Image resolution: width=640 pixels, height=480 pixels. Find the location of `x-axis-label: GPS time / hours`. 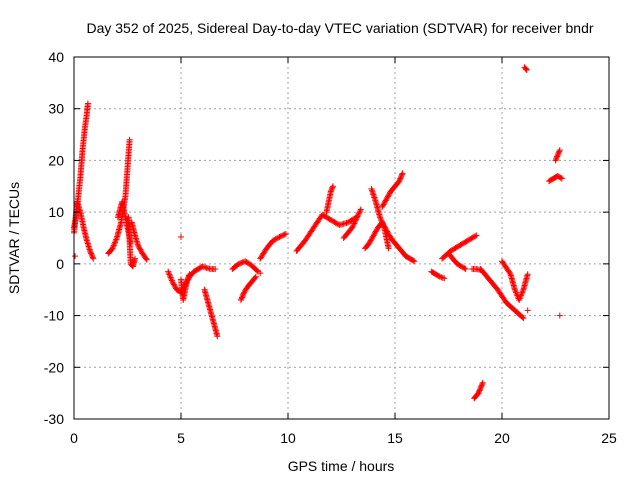

x-axis-label: GPS time / hours is located at coordinates (341, 466).